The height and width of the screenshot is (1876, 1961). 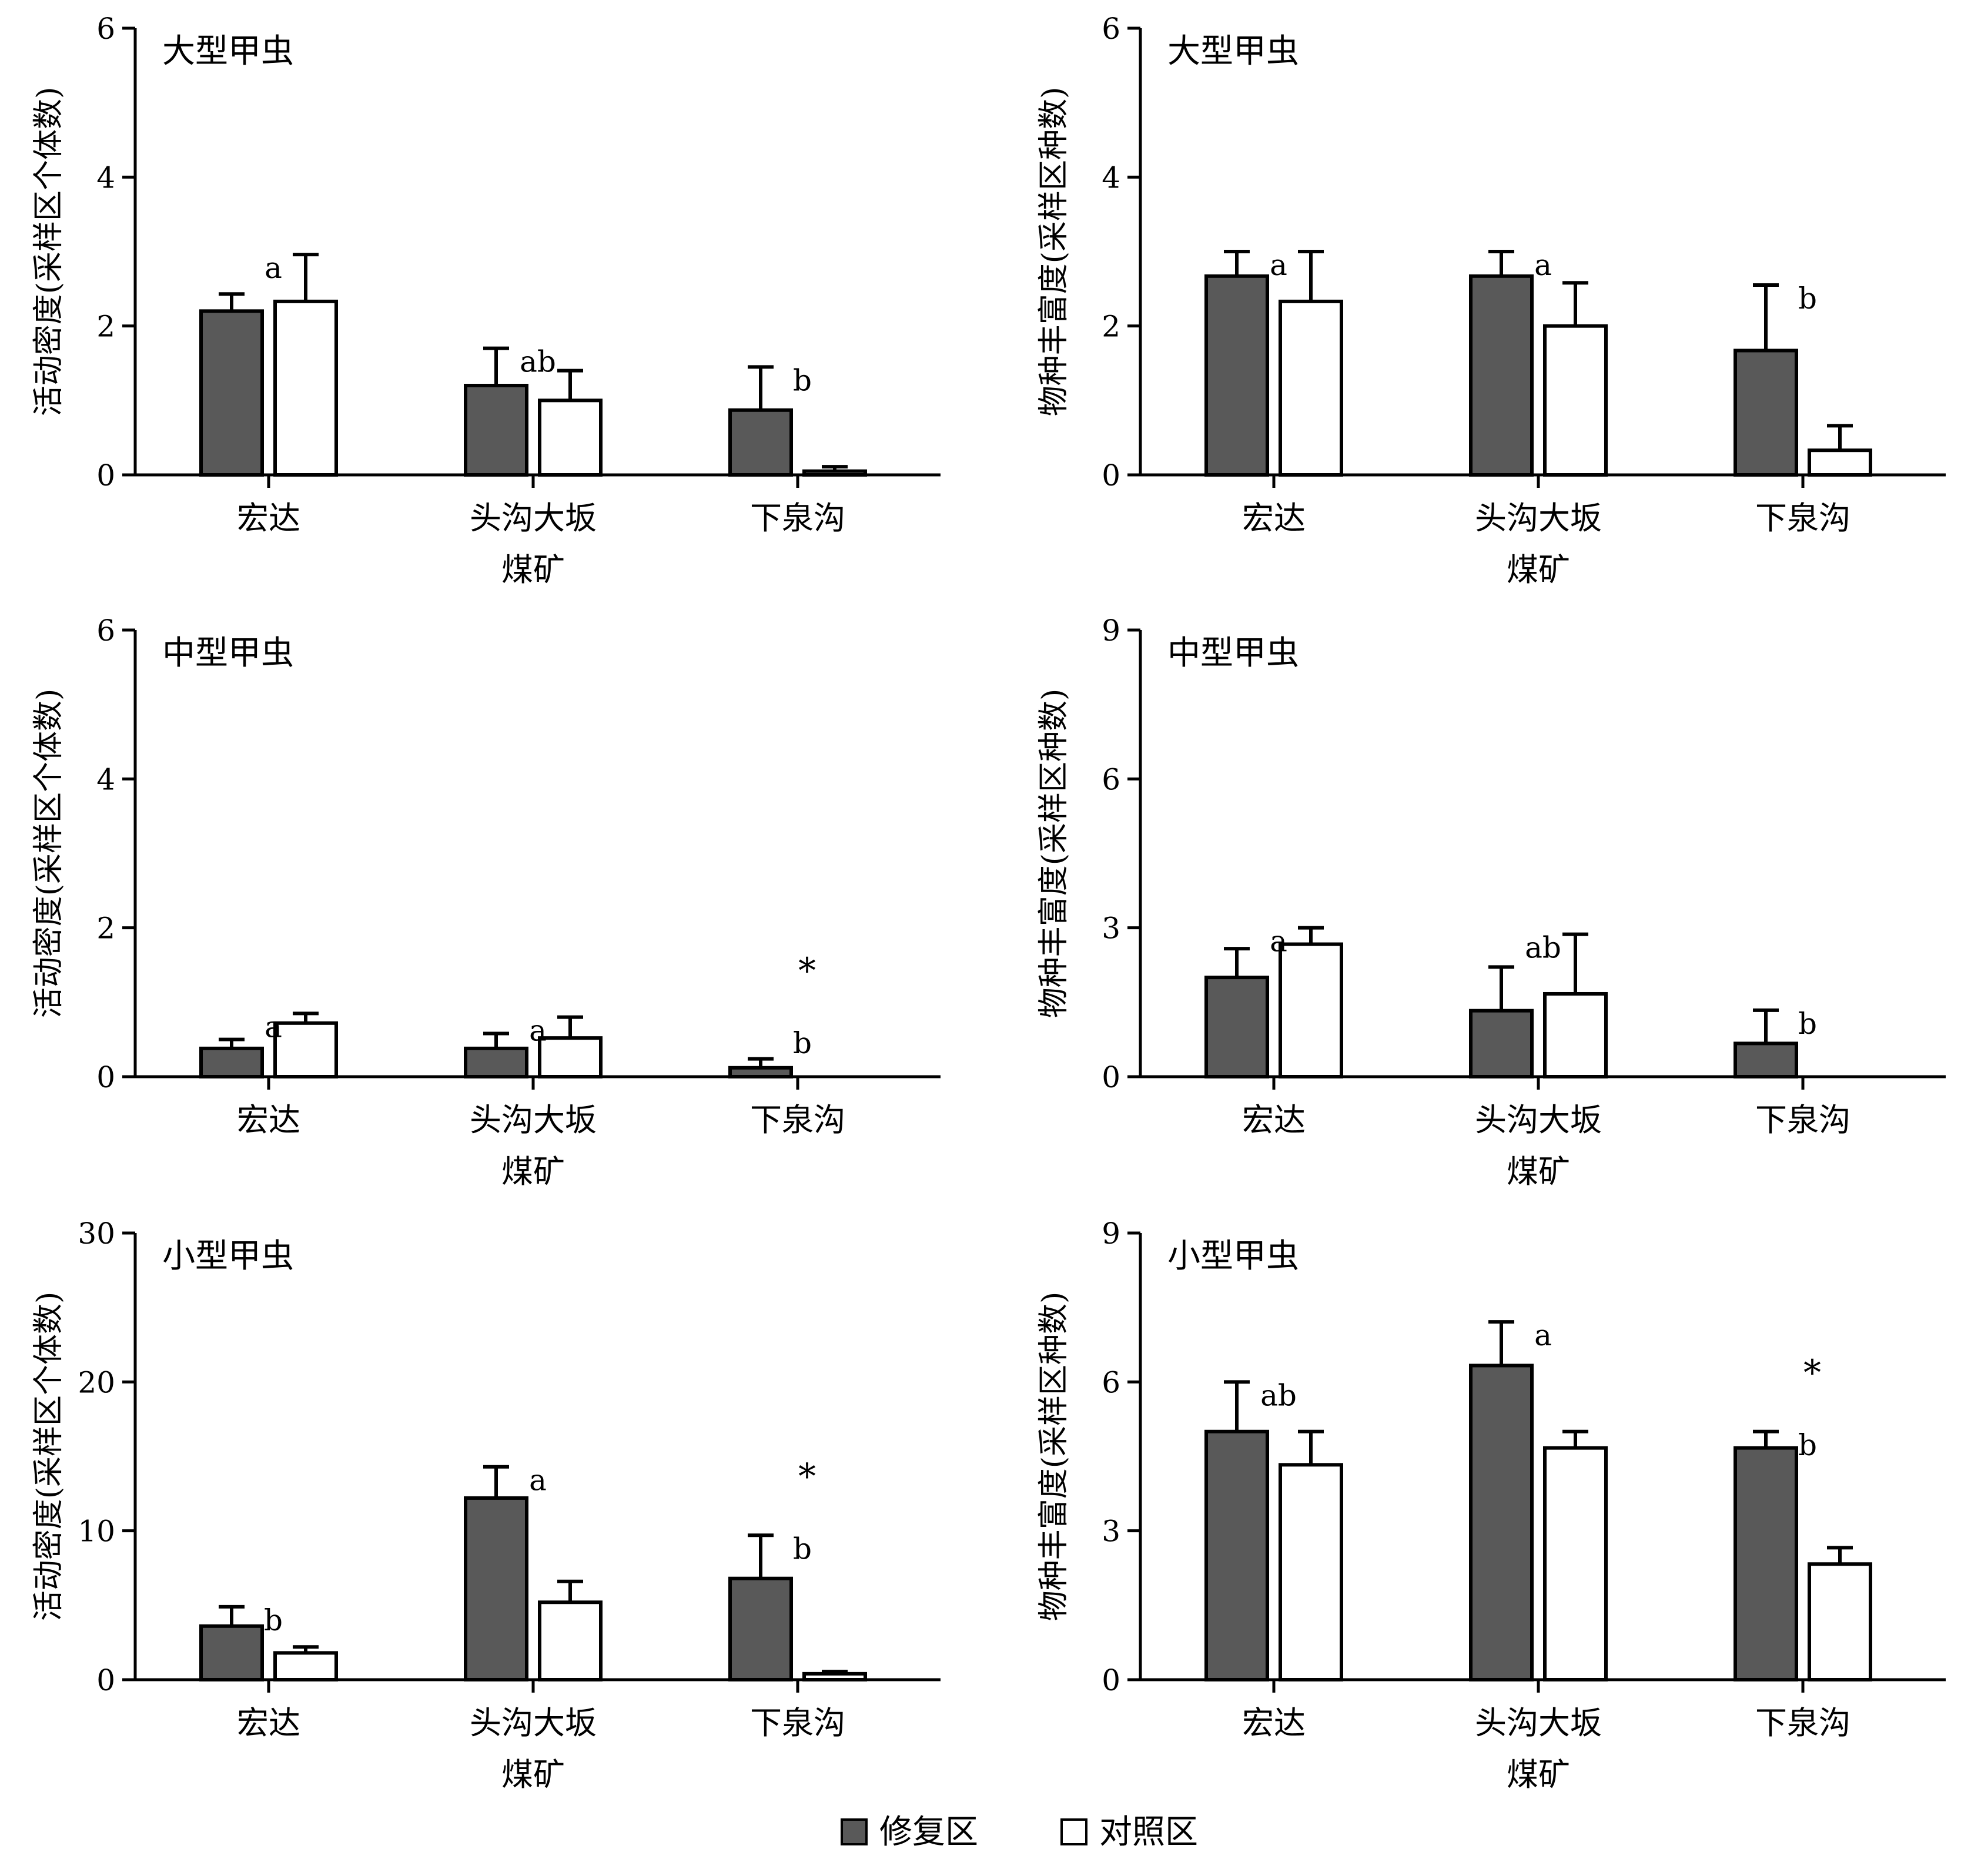 I want to click on y-tick-label: 20, so click(x=96, y=1382).